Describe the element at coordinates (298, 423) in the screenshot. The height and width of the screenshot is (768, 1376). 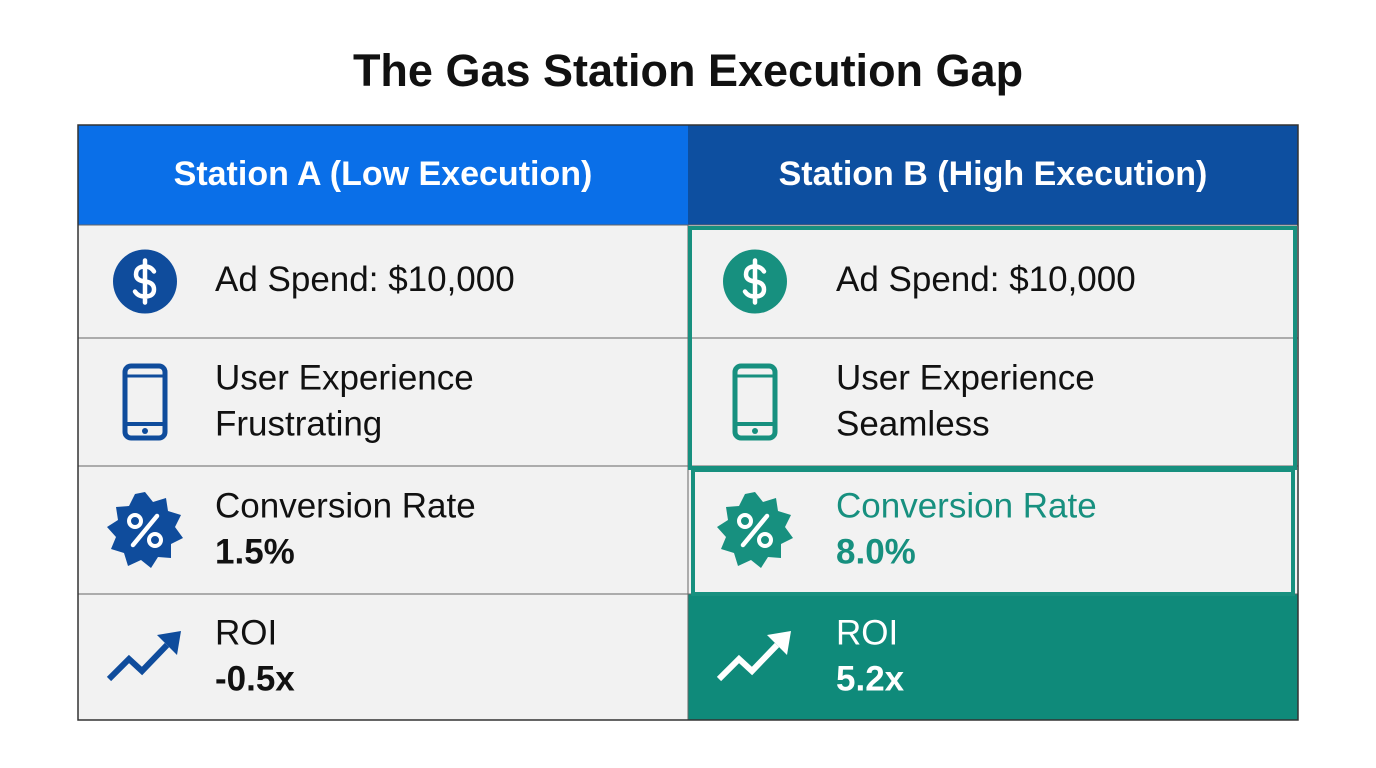
I see `cell-value: Frustrating` at that location.